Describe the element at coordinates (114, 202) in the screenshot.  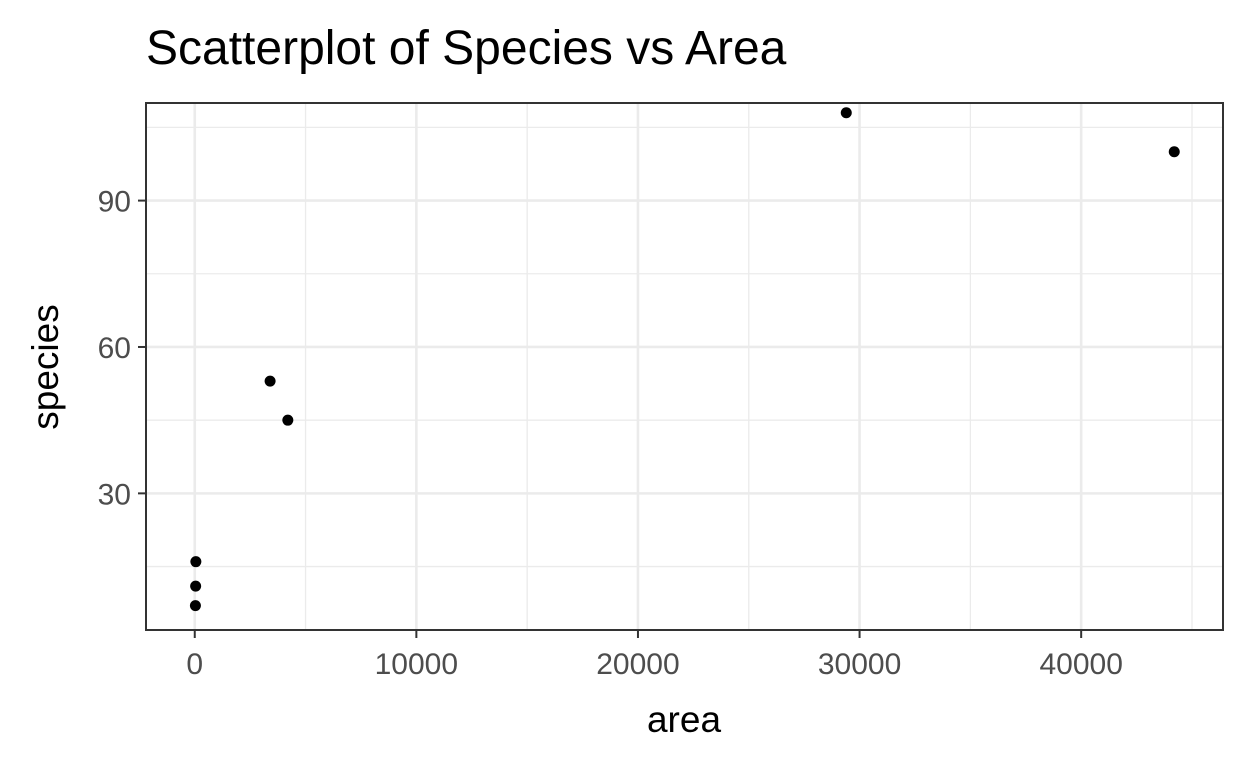
I see `y-tick-label: 90` at that location.